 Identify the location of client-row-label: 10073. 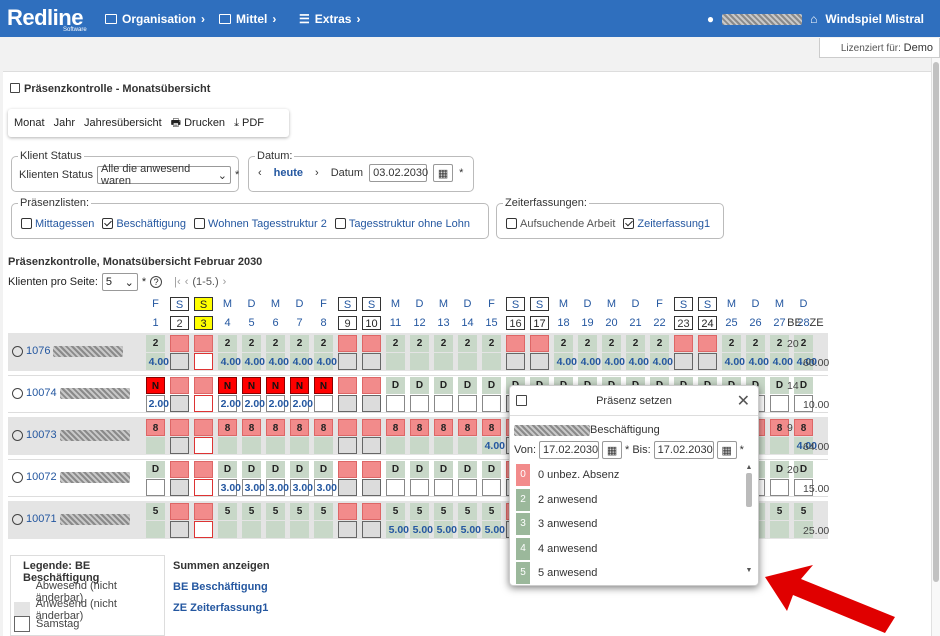
(71, 435).